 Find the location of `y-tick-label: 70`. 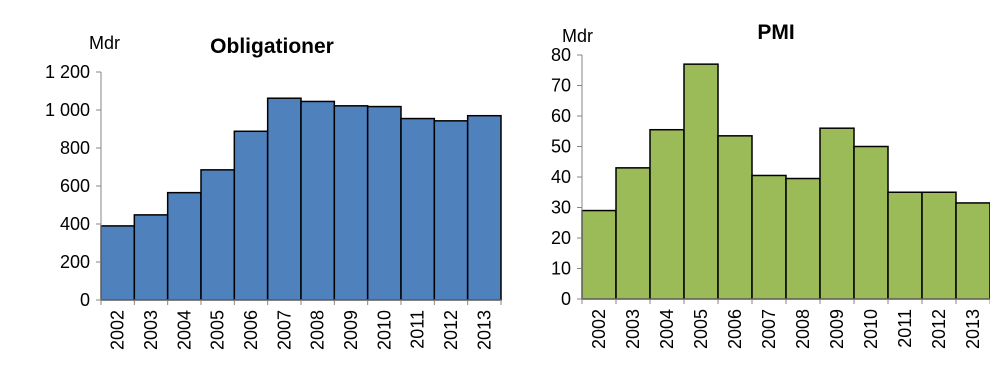

y-tick-label: 70 is located at coordinates (561, 86).